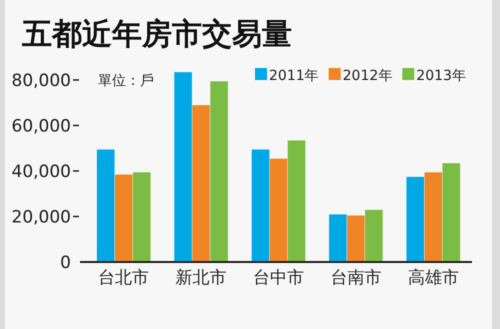 The height and width of the screenshot is (329, 500). I want to click on chart-title: 五都近年房市交易量, so click(156, 34).